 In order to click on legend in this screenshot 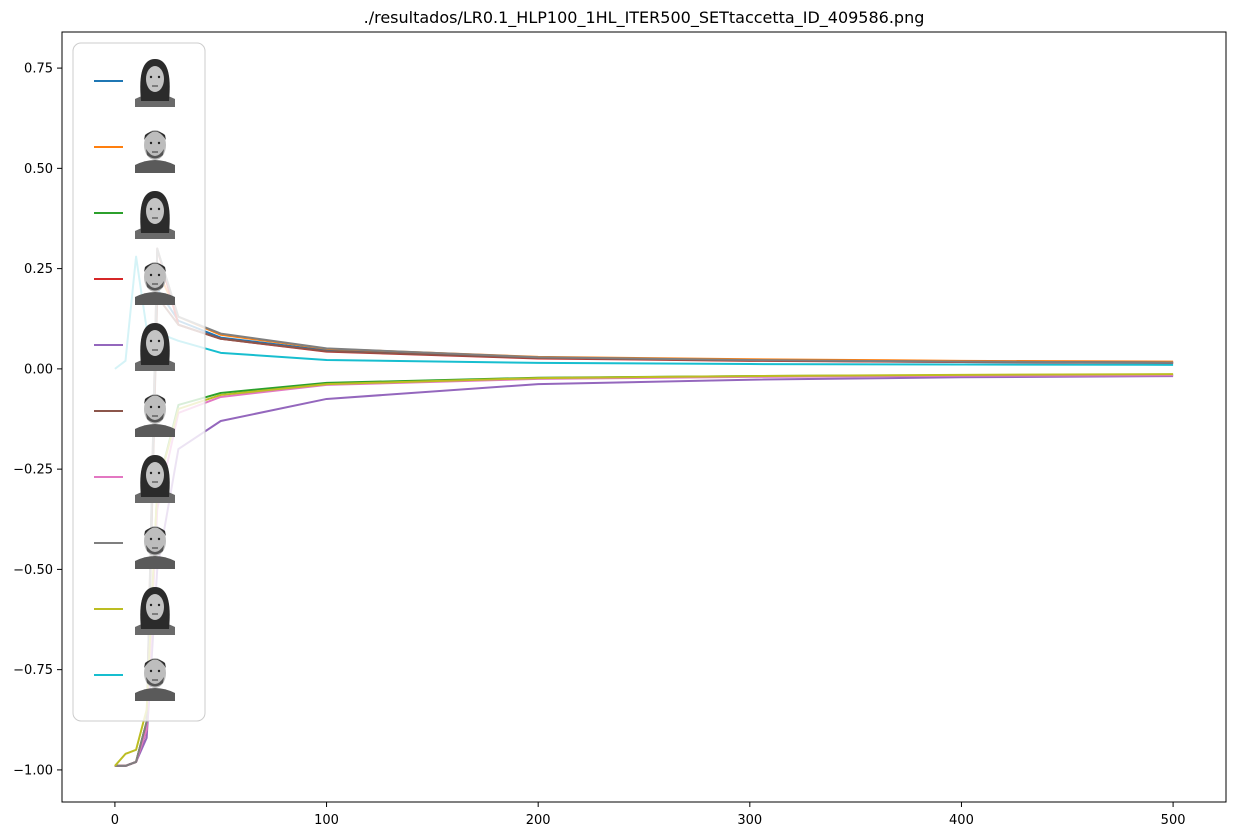, I will do `click(139, 382)`.